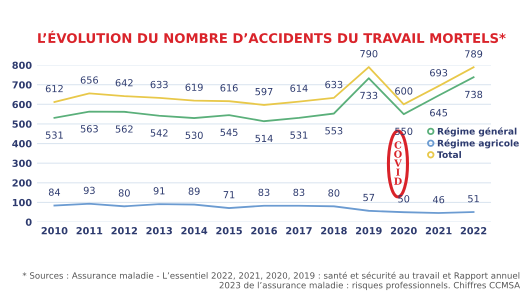 Image resolution: width=528 pixels, height=296 pixels. What do you see at coordinates (22, 124) in the screenshot?
I see `y-tick-label: 500` at bounding box center [22, 124].